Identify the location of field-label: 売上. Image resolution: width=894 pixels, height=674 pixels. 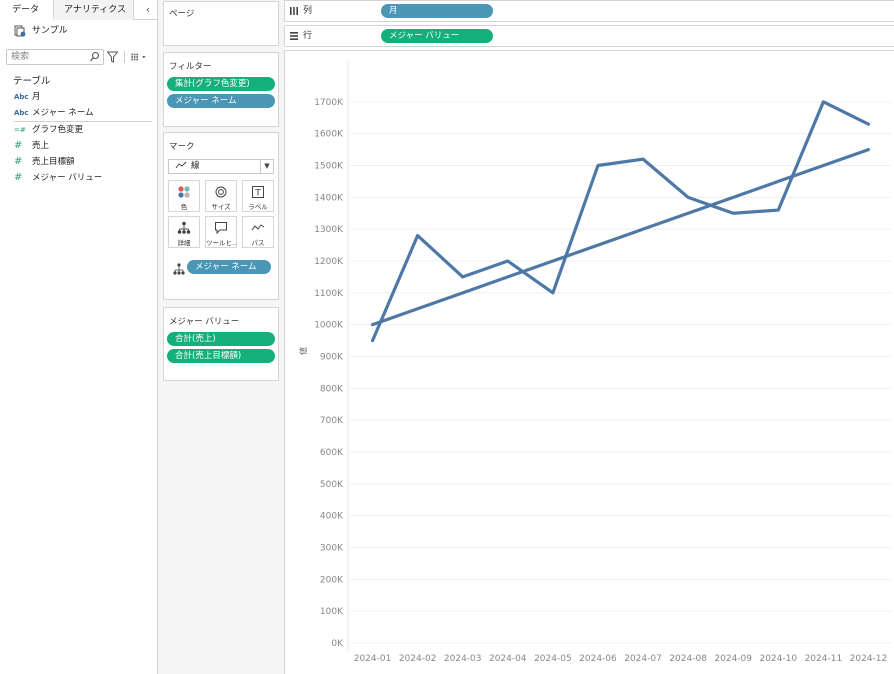
(41, 146).